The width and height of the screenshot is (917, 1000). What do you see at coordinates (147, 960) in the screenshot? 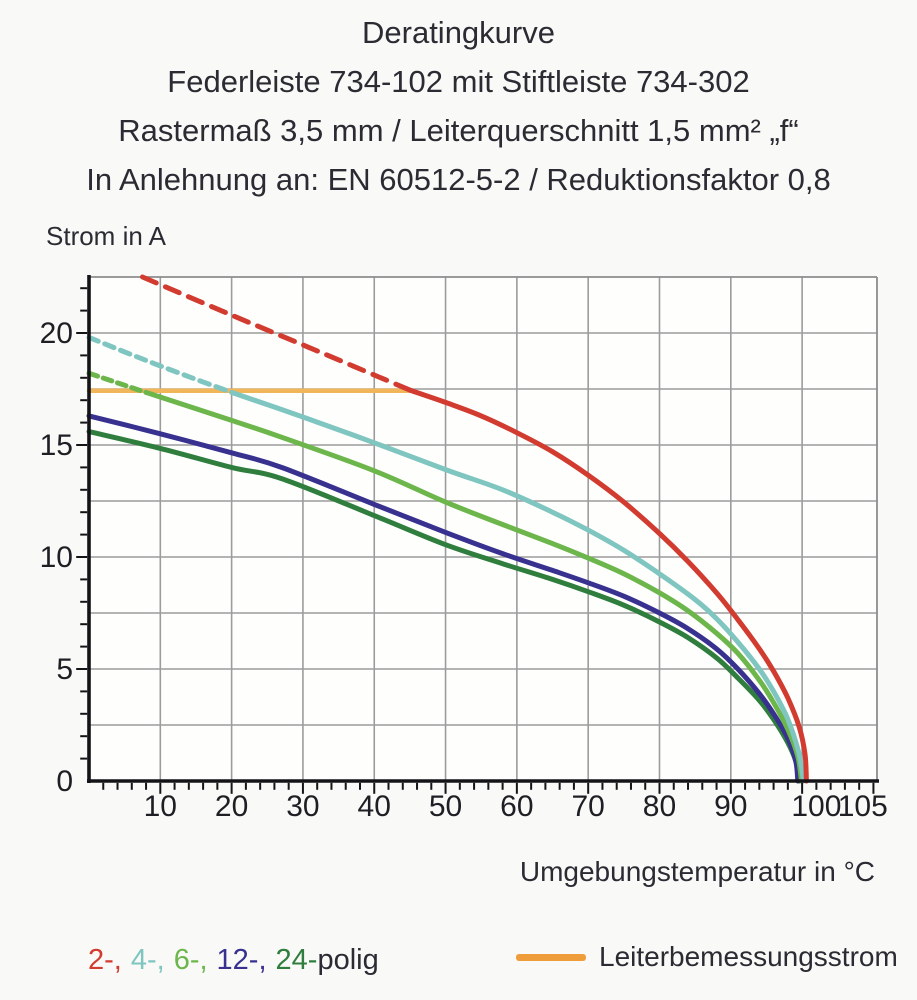
I see `pole-label-4-polig: 4-,` at bounding box center [147, 960].